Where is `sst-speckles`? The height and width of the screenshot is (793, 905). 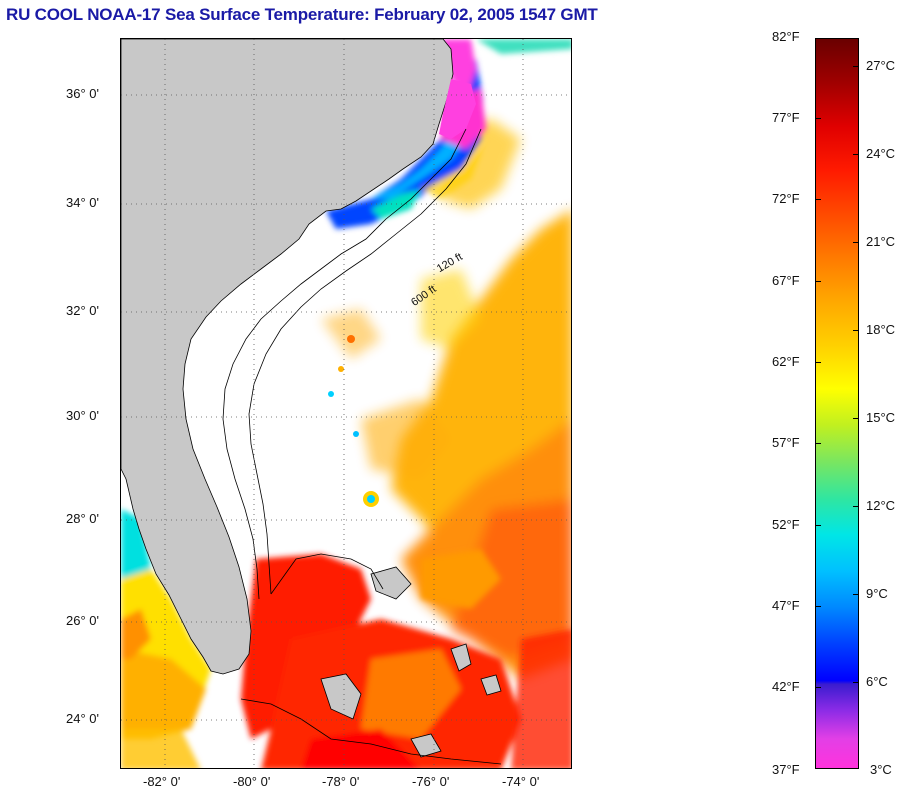 sst-speckles is located at coordinates (296, 456).